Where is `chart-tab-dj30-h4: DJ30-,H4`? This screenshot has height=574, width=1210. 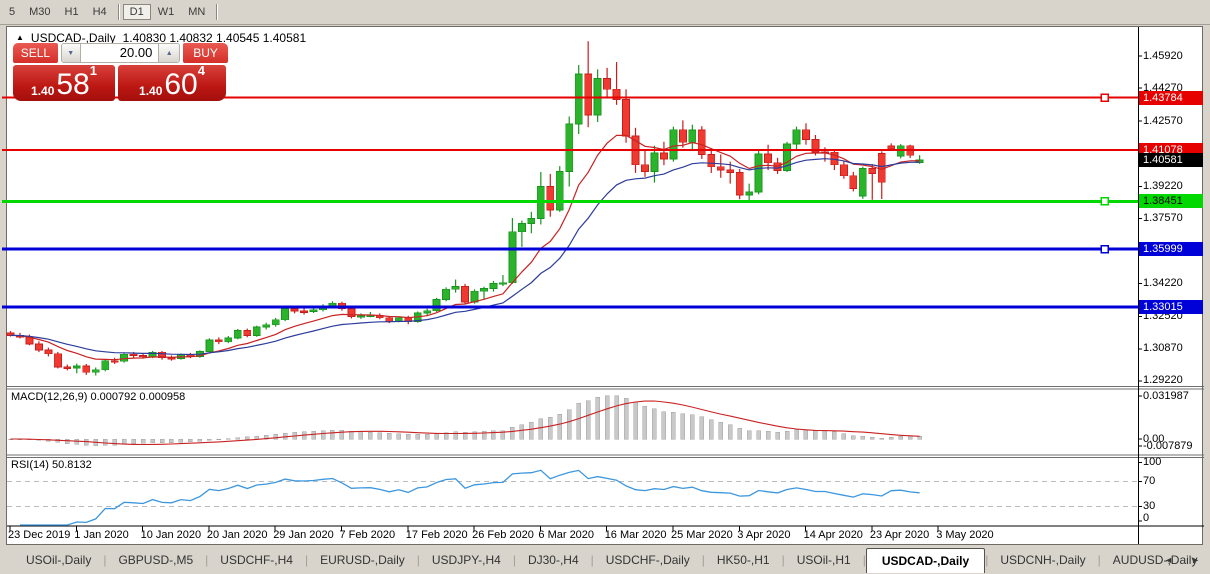 chart-tab-dj30-h4: DJ30-,H4 is located at coordinates (553, 560).